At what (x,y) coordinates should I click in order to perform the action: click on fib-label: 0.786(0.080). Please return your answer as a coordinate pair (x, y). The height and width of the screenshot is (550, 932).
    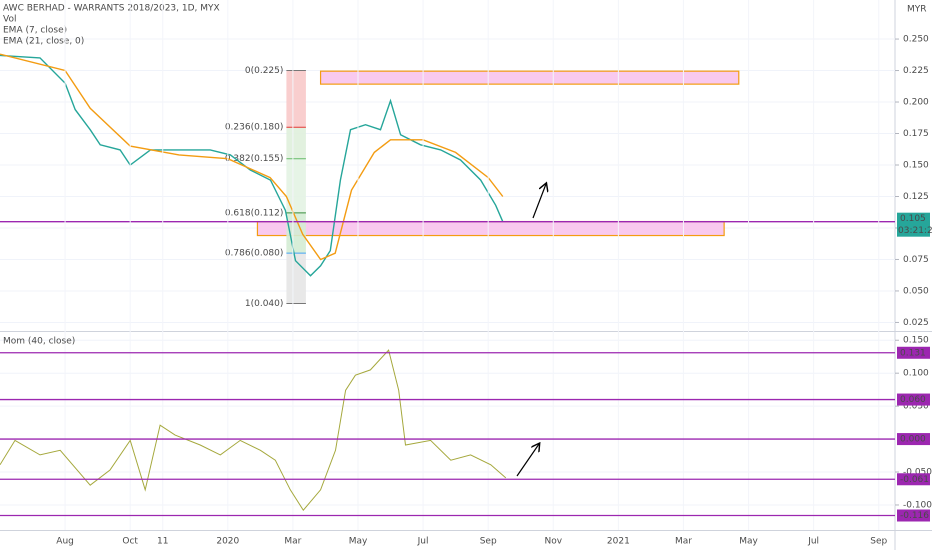
    Looking at the image, I should click on (254, 254).